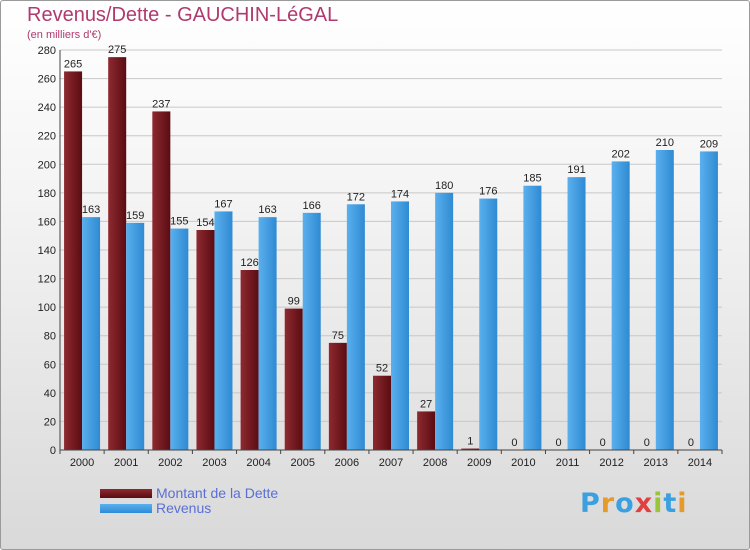 This screenshot has height=550, width=750. Describe the element at coordinates (444, 186) in the screenshot. I see `data-label-revenus: 180` at that location.